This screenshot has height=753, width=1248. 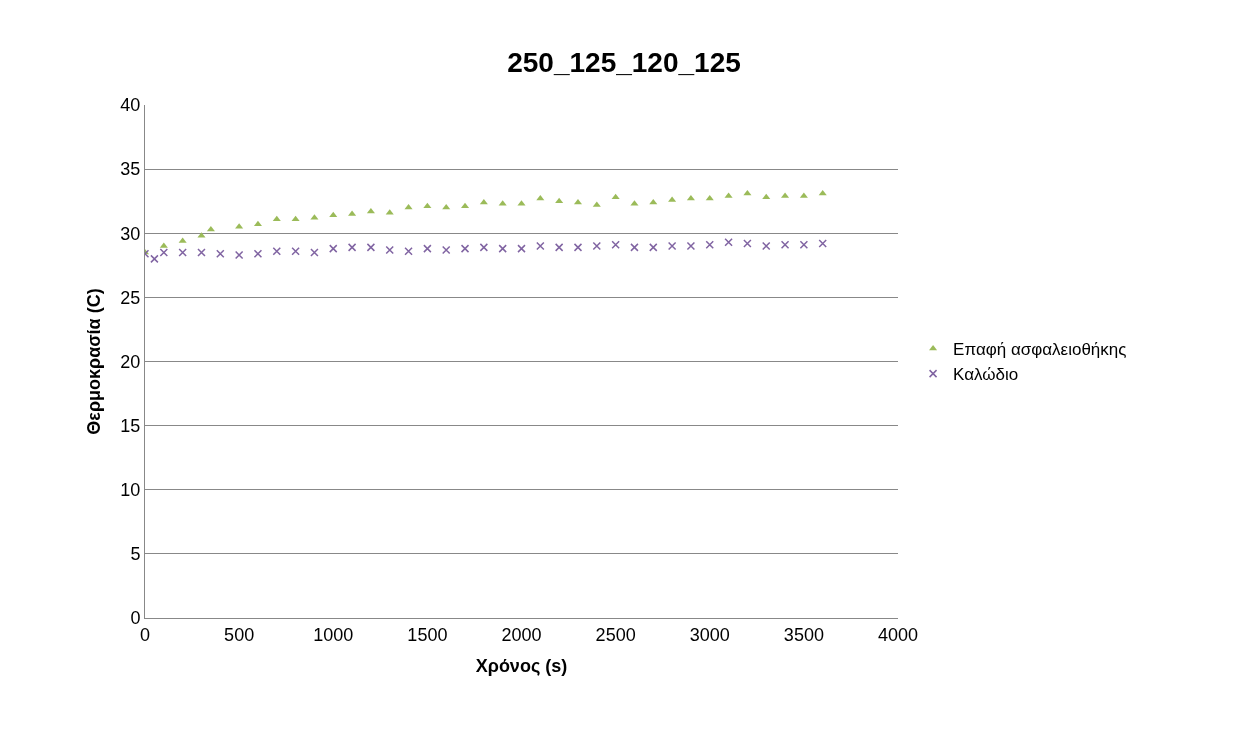 I want to click on x-tick-label: 500, so click(x=239, y=634).